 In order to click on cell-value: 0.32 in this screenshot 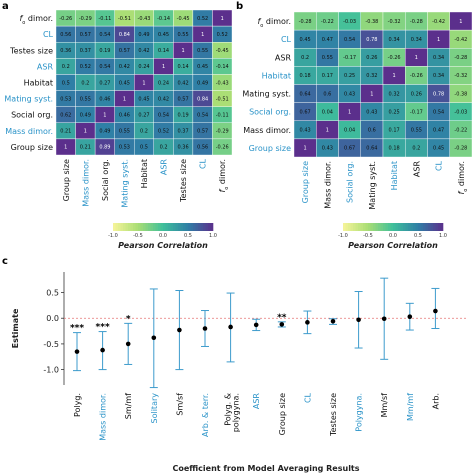, I will do `click(371, 76)`.